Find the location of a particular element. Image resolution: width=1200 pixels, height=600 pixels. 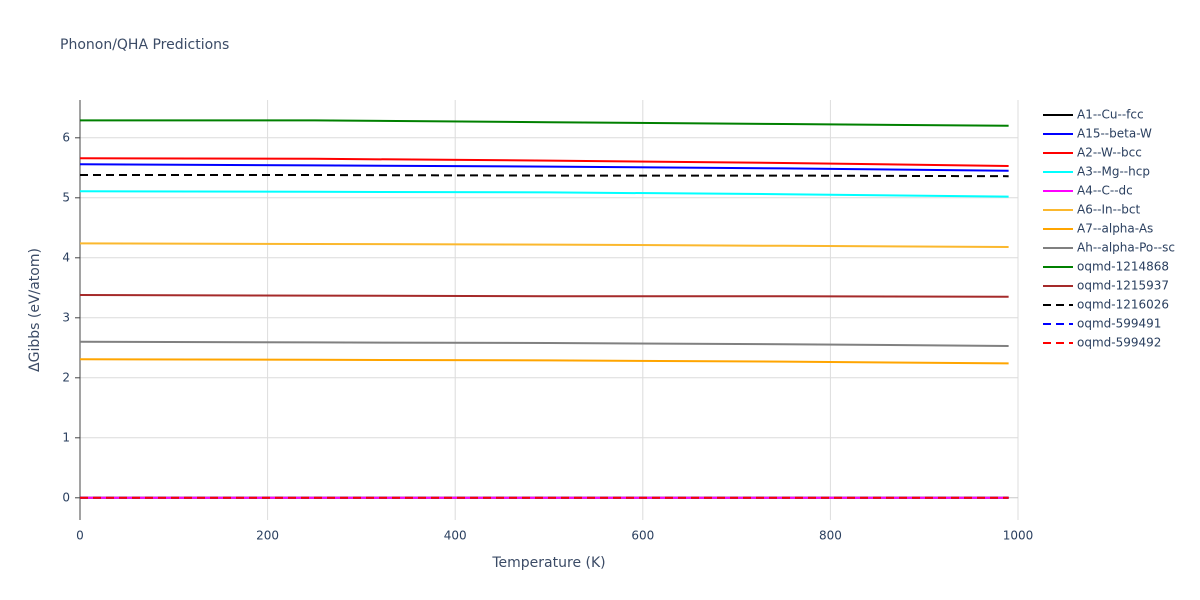

legend-label: Ah--alpha-Po--sc is located at coordinates (1126, 248).